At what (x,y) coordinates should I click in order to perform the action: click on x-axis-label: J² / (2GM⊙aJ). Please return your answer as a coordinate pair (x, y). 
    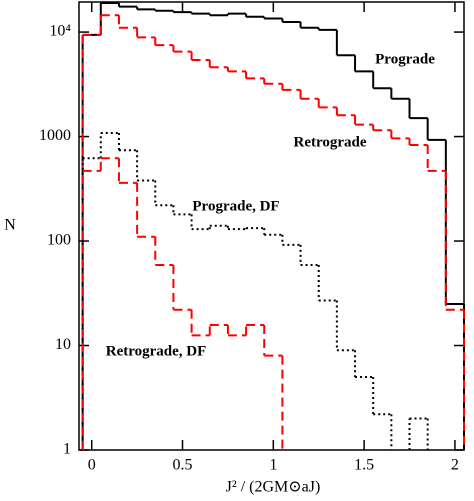
    Looking at the image, I should click on (273, 487).